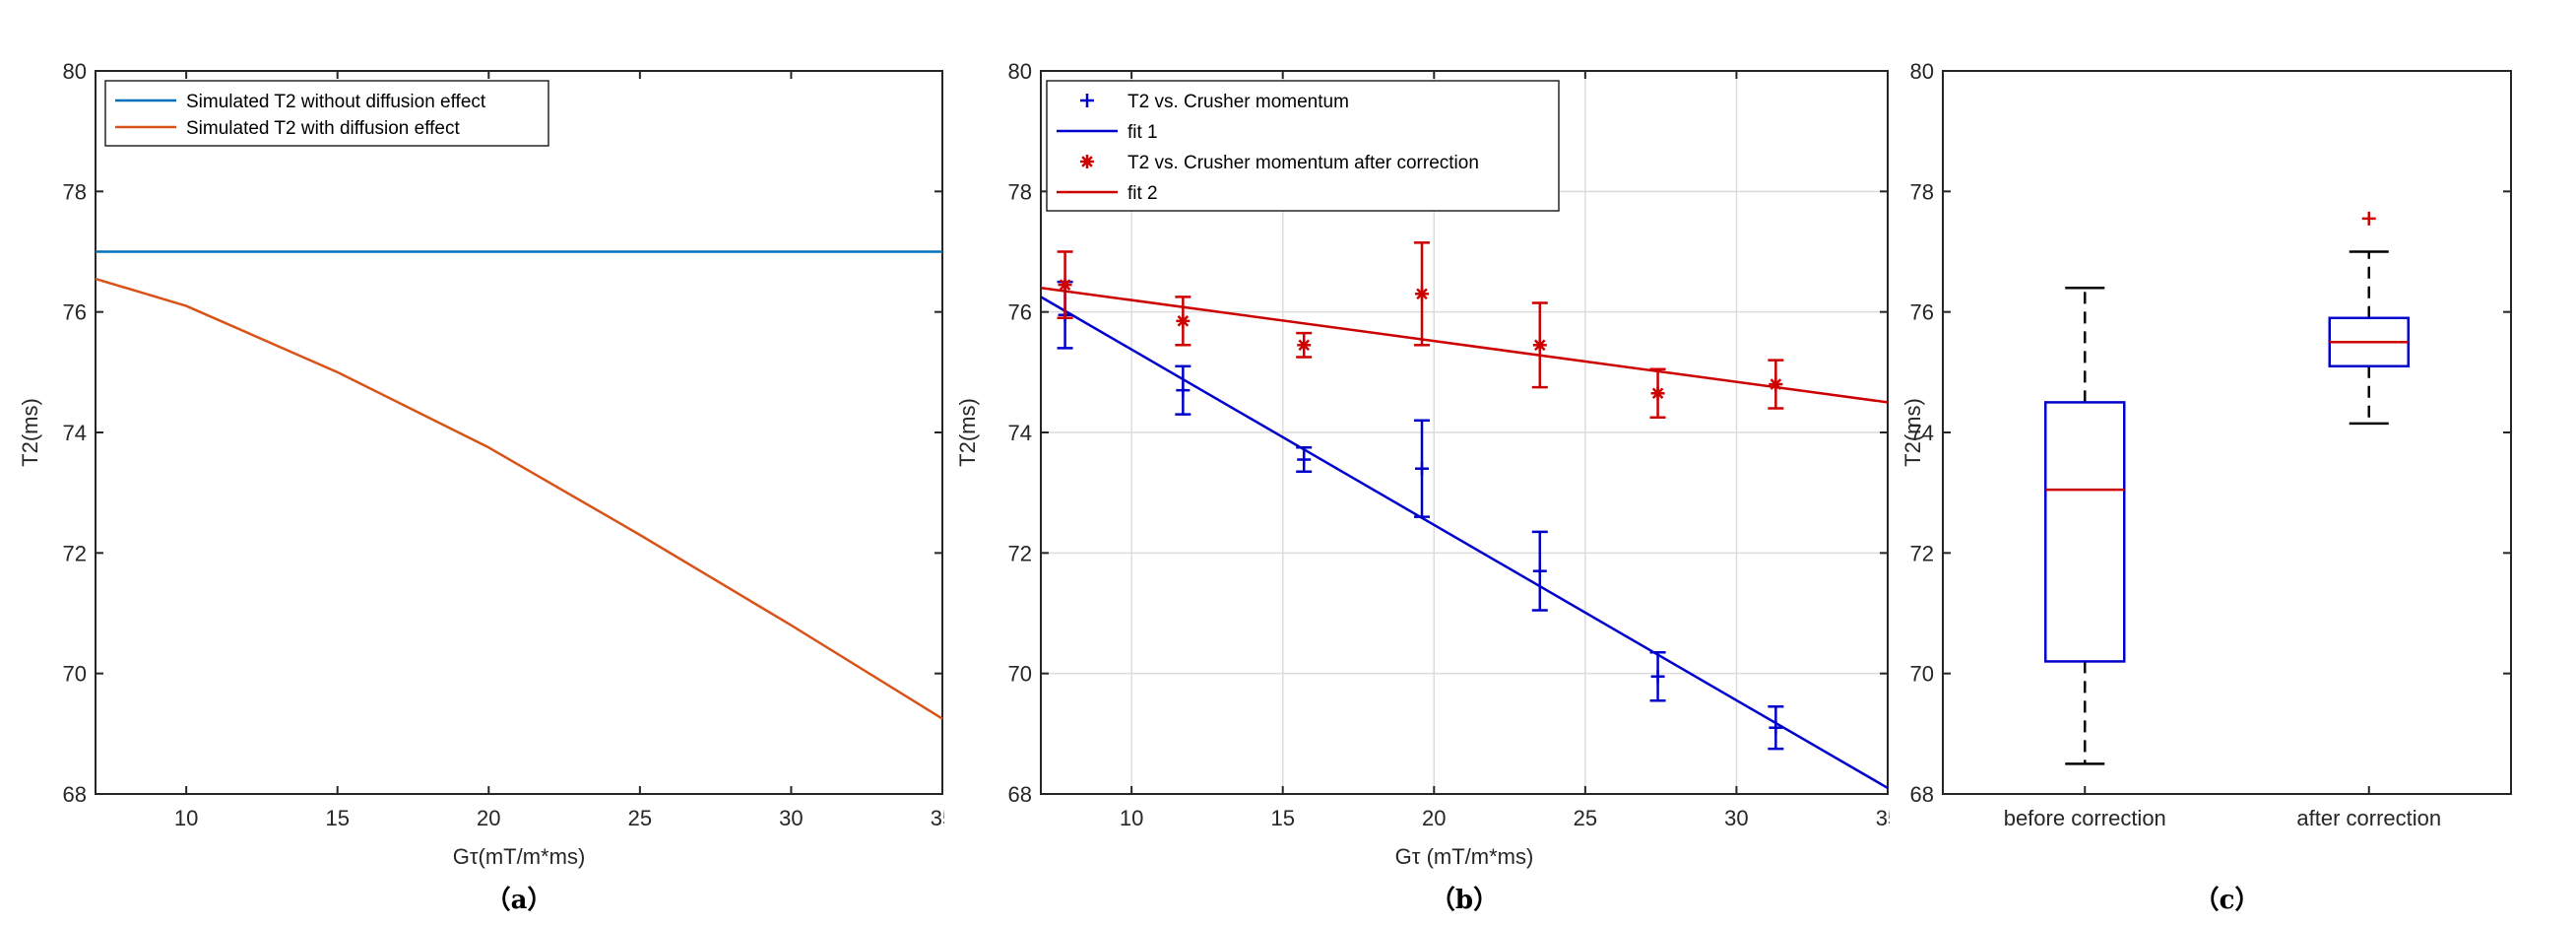 This screenshot has width=2576, height=925. I want to click on legend-label: Simulated T2 without diffusion effect, so click(336, 102).